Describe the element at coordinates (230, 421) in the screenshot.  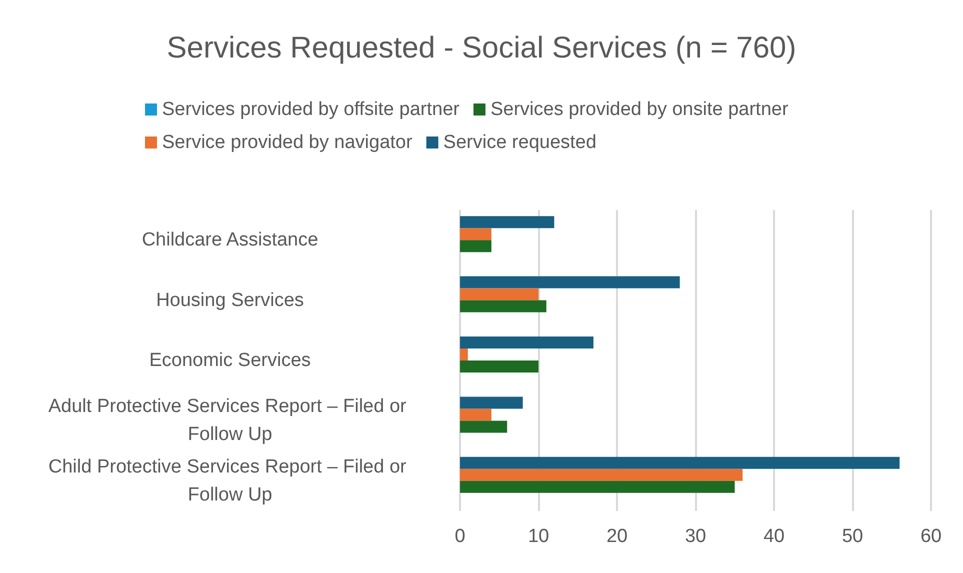
I see `y-tick-label: Adult Protective Services Report – Filed or Follow Up` at that location.